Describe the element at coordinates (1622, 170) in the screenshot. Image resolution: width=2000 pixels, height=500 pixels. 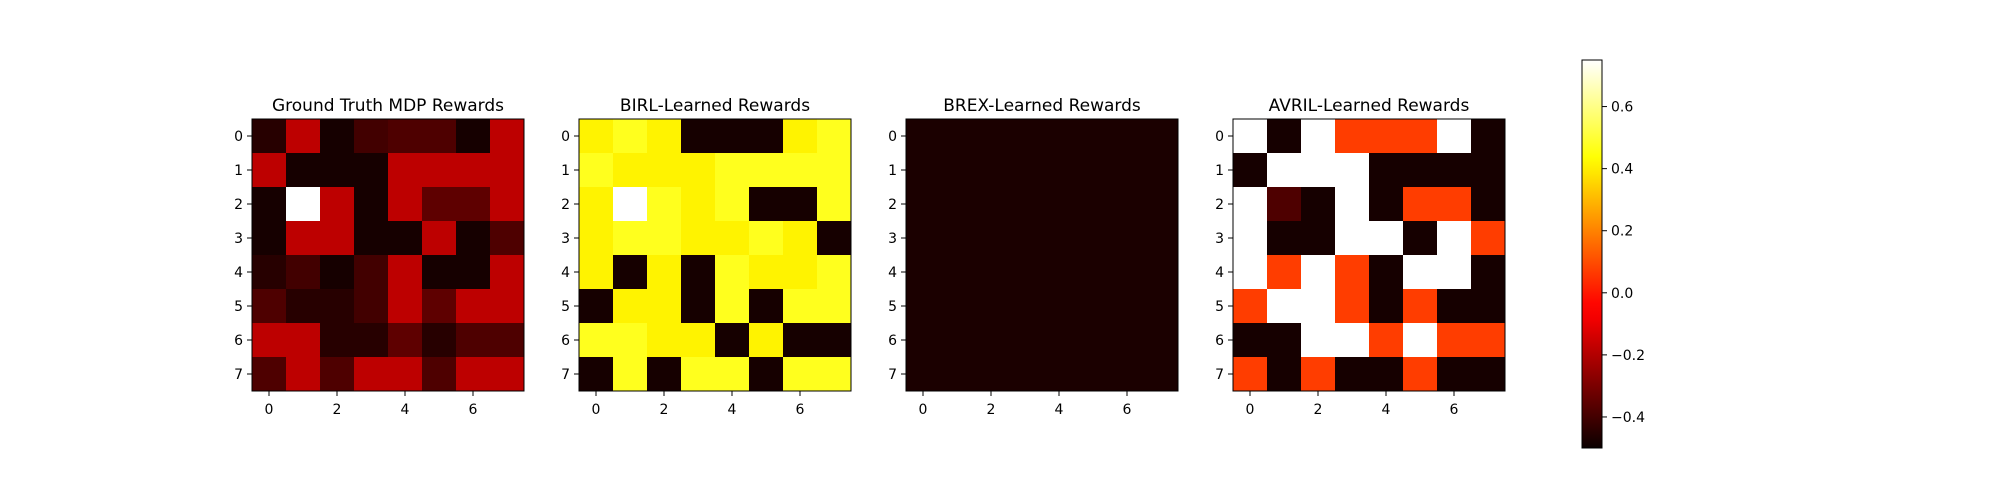
I see `colorbar-tick-label: 0.4` at that location.